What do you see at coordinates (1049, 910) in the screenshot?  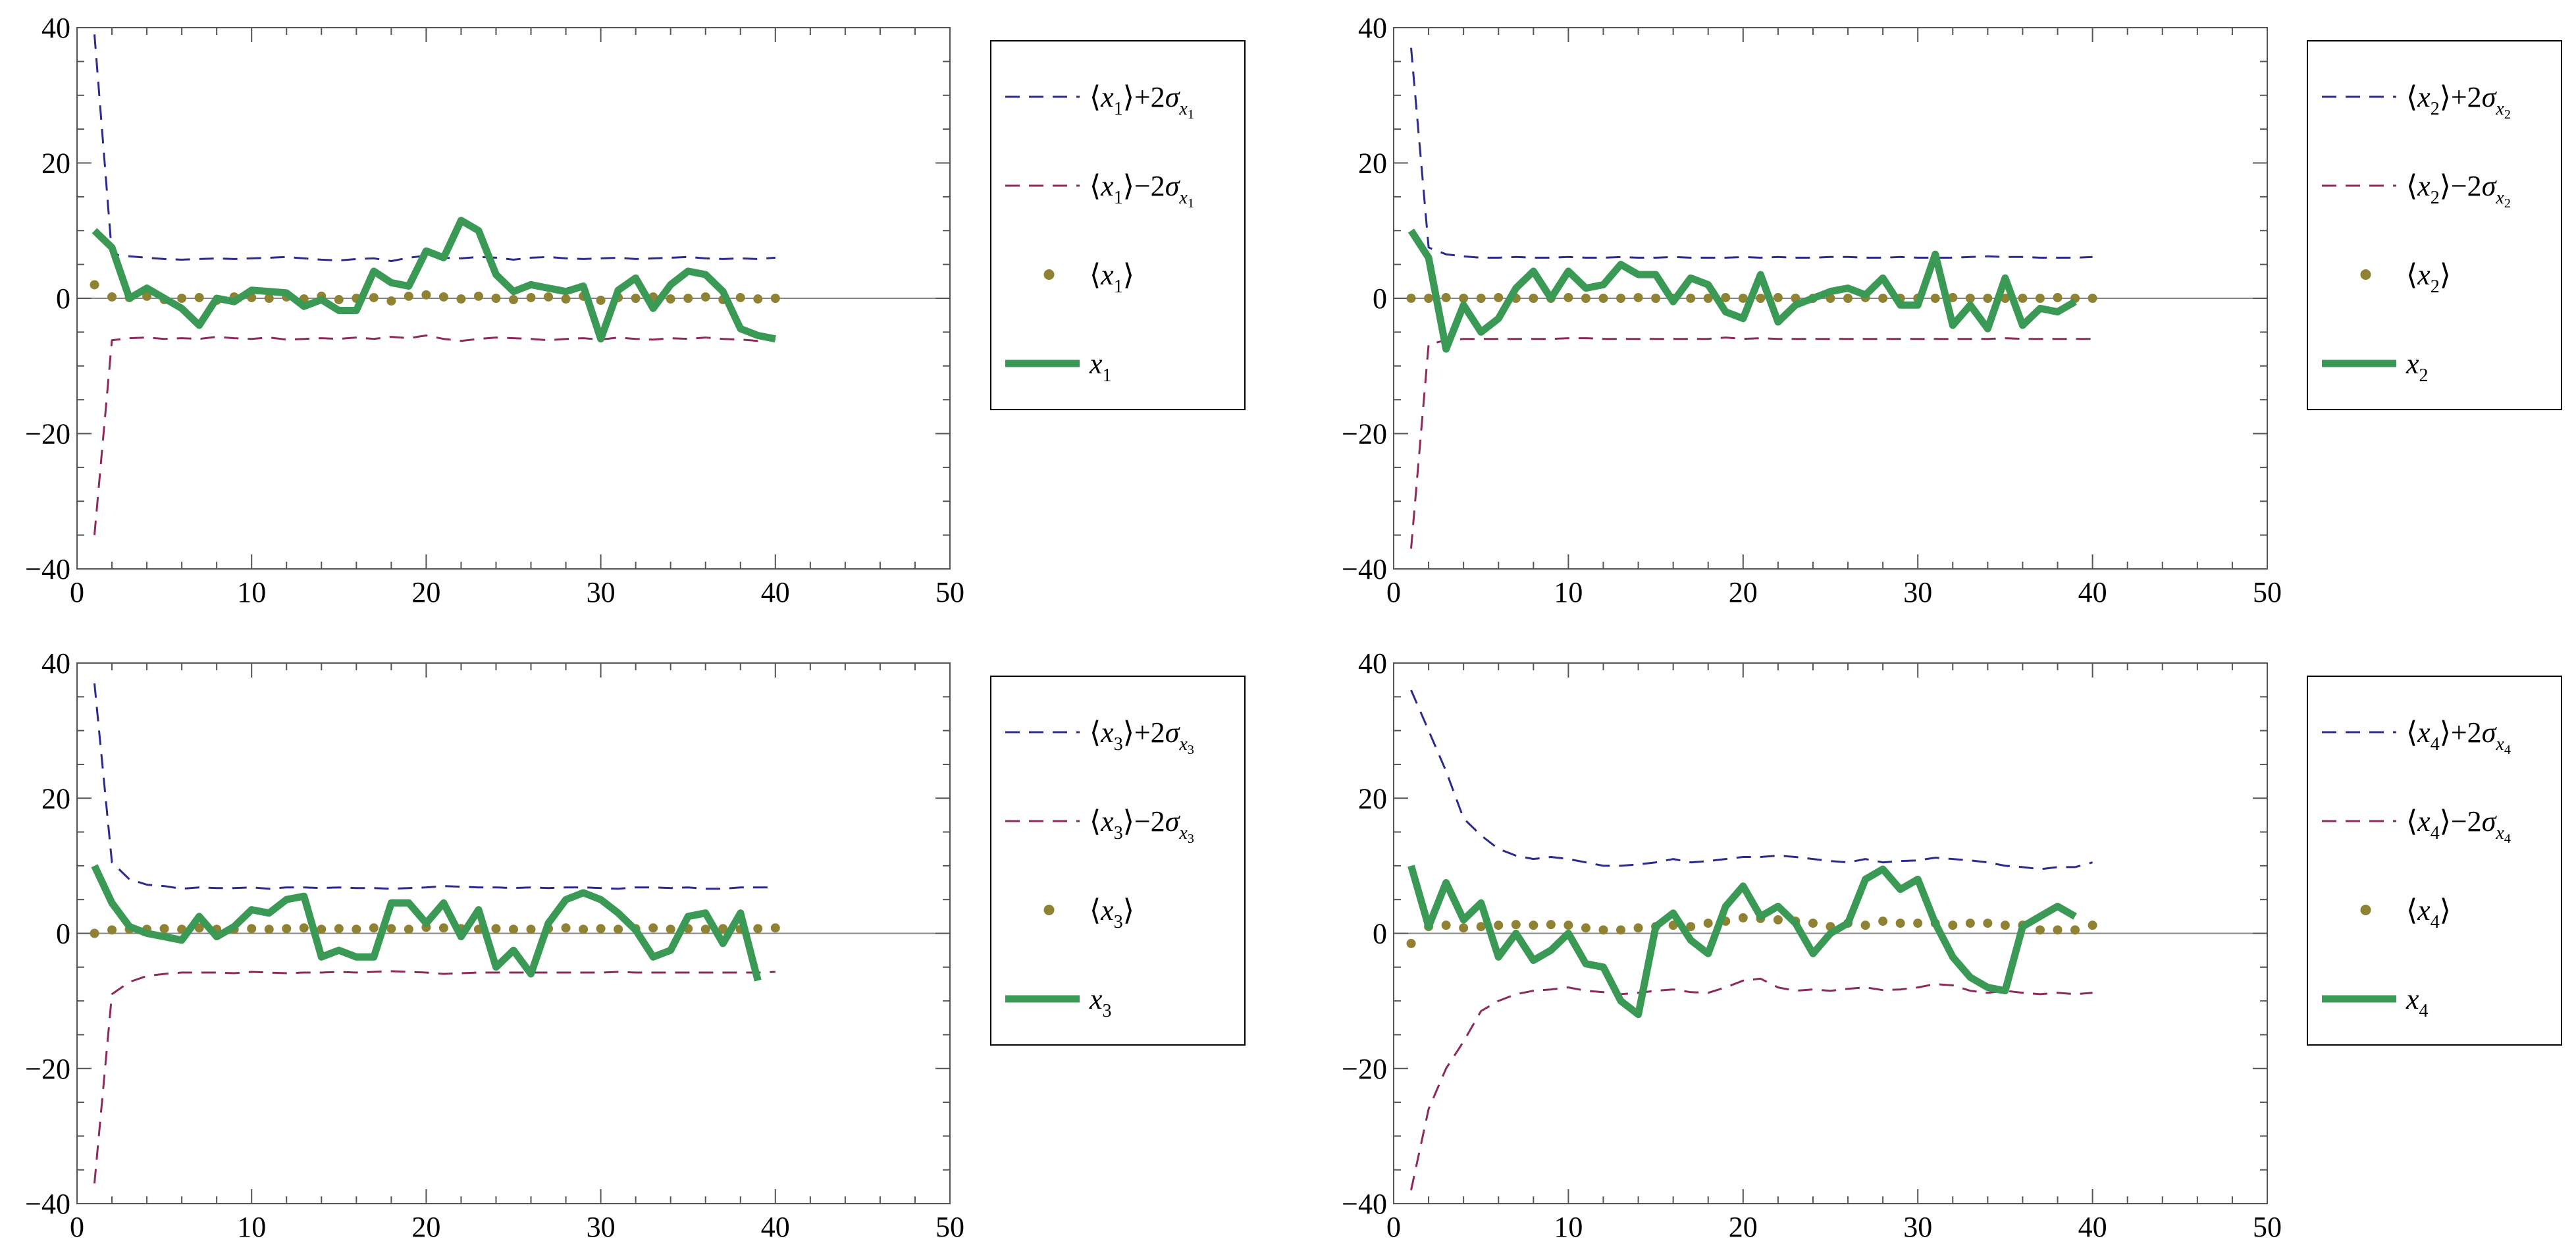 I see `legend-swatch-mean` at bounding box center [1049, 910].